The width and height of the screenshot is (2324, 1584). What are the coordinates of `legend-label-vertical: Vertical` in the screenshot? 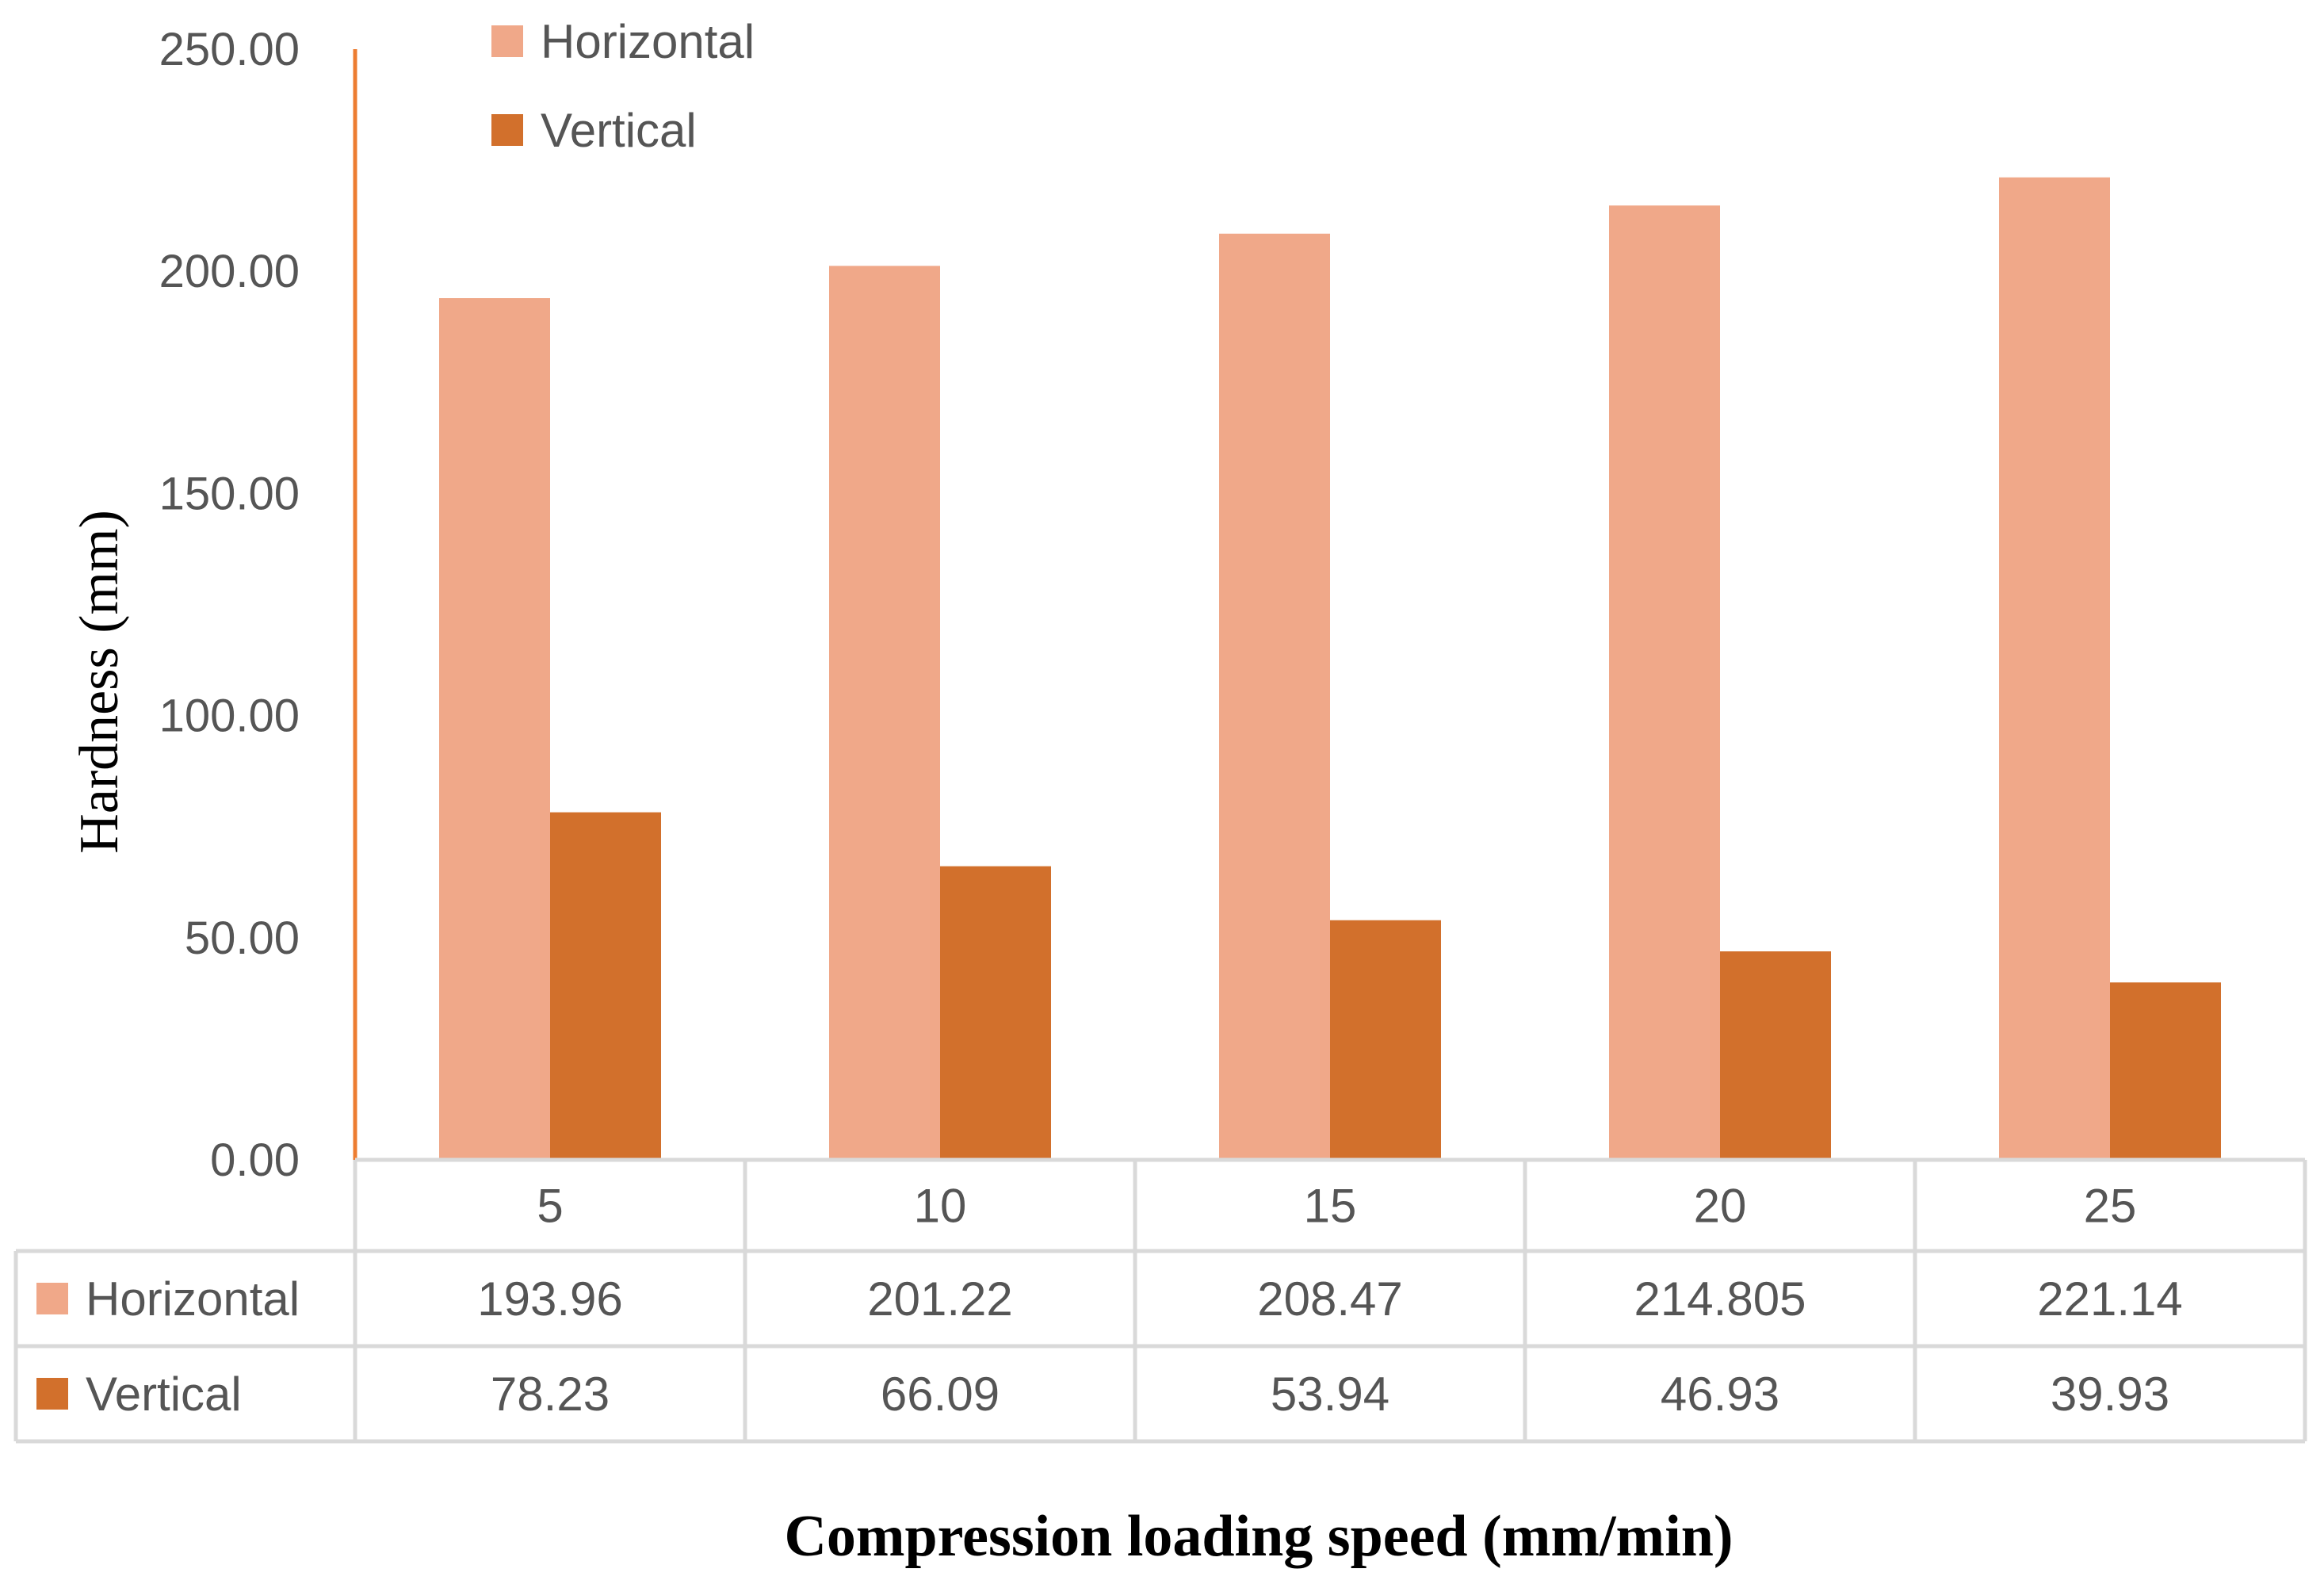 It's located at (619, 130).